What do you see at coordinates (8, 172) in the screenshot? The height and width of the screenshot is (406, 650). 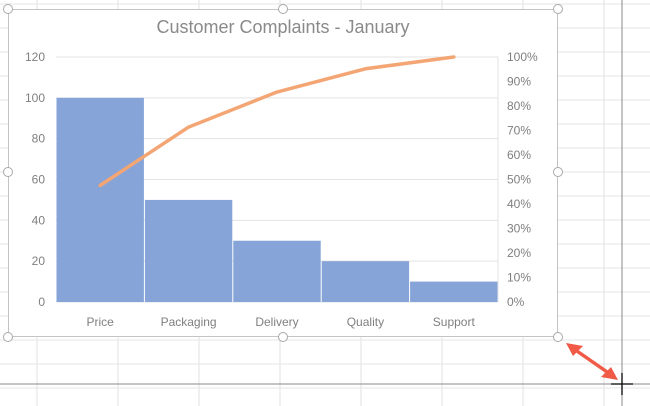 I see `resize-handle-left` at bounding box center [8, 172].